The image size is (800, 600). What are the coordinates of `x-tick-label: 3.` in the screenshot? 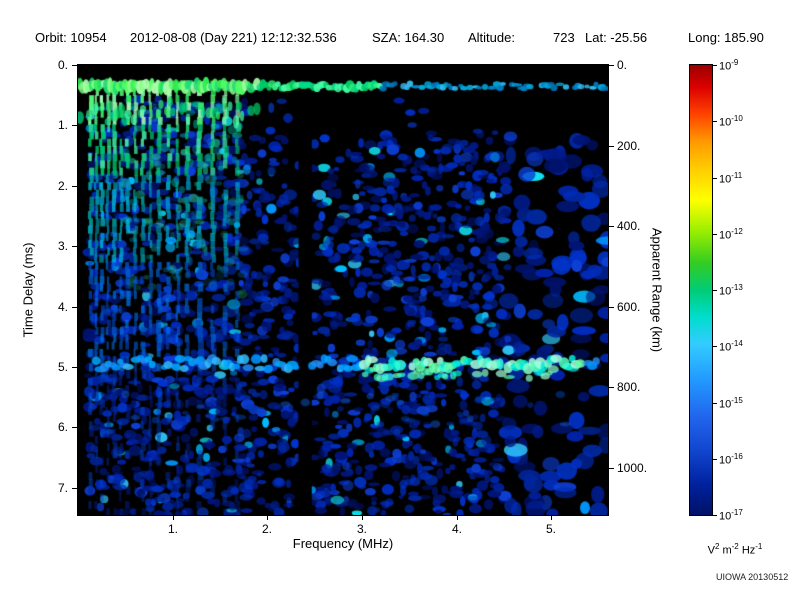 It's located at (361, 529).